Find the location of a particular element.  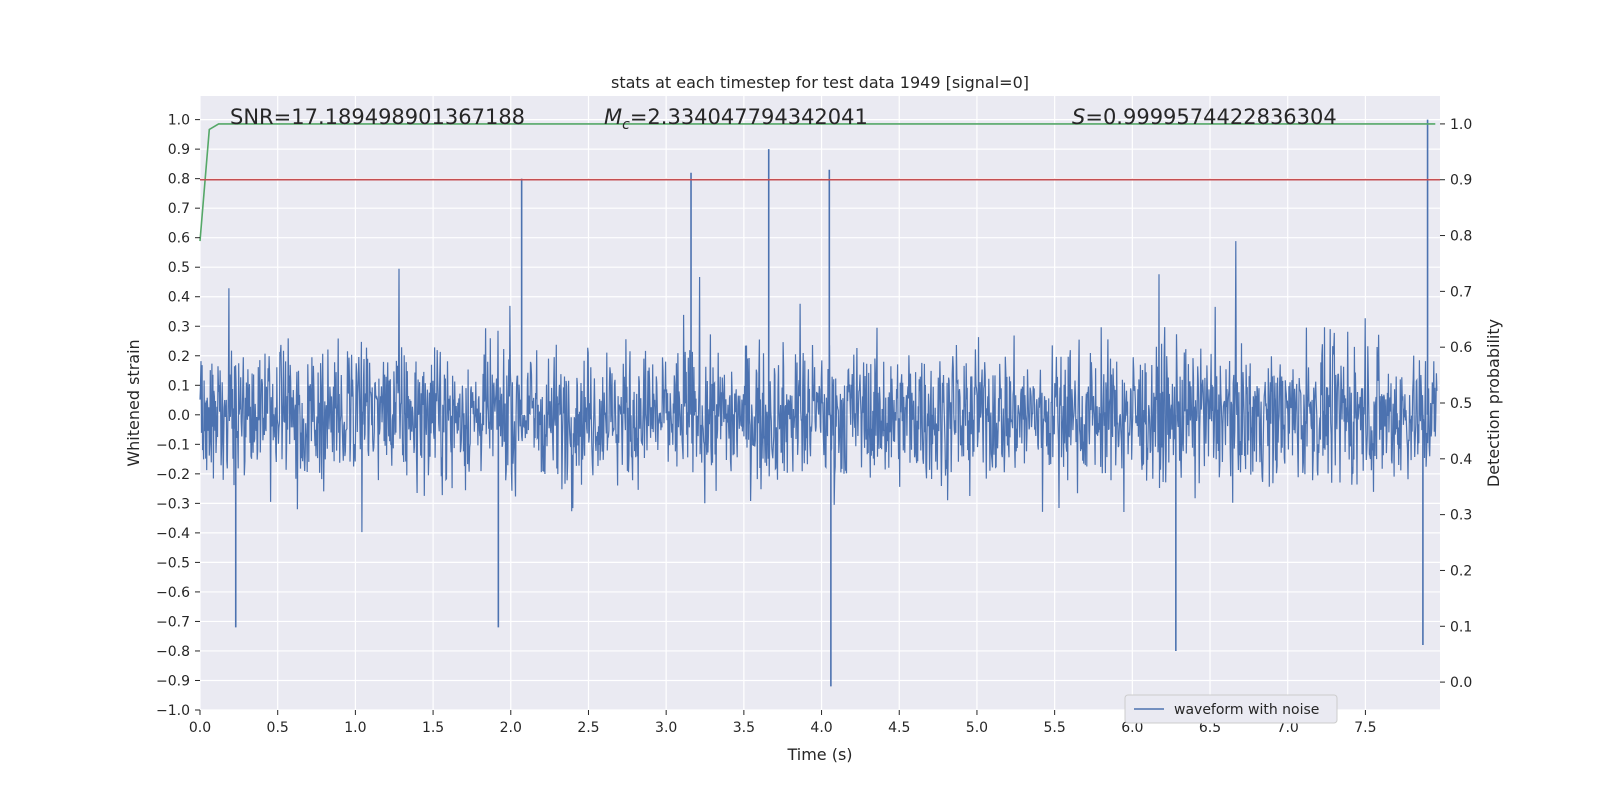

y-tick-label: 0.0 is located at coordinates (179, 416).